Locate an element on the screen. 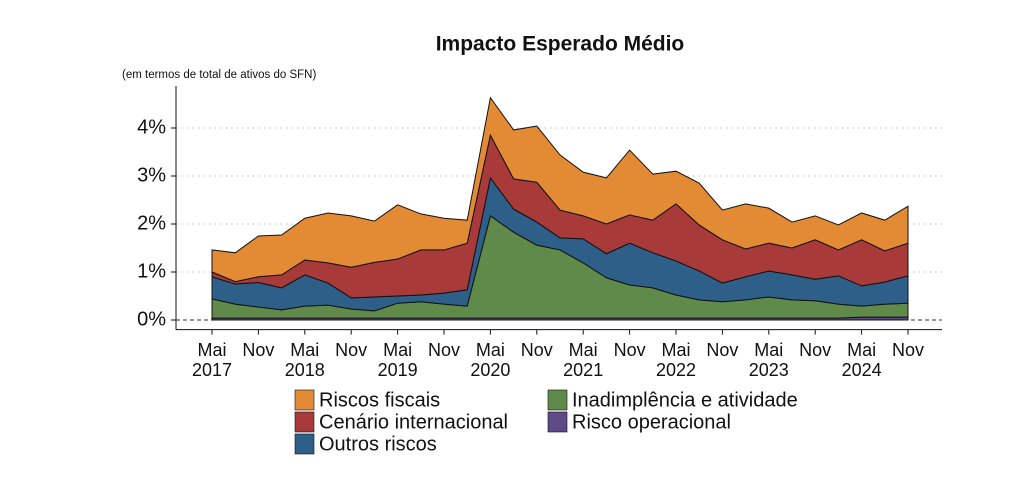 The image size is (1024, 483). y-tick-label: 0% is located at coordinates (151, 319).